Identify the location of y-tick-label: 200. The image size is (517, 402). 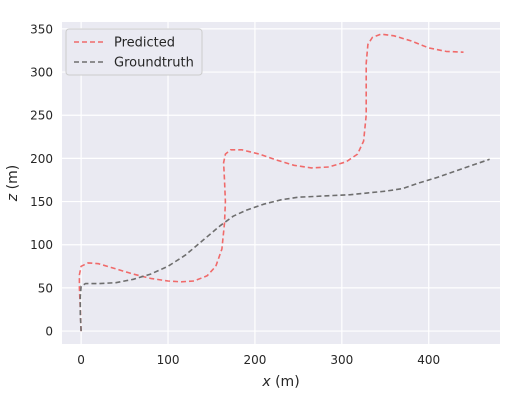
(41, 159).